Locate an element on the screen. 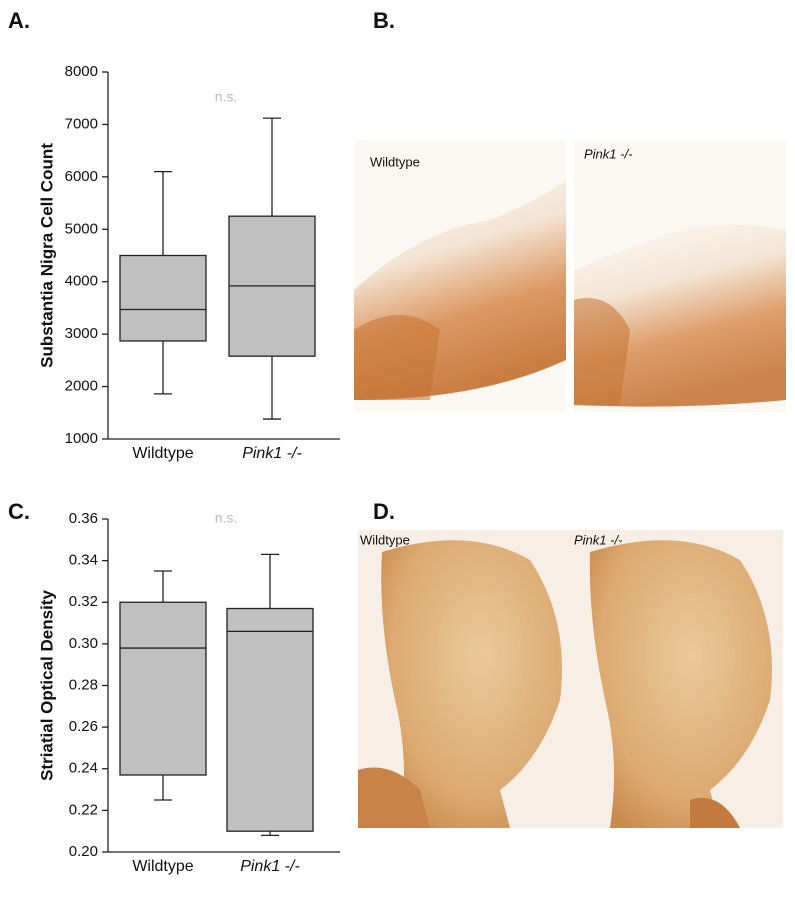  y-tick-label: 0.26 is located at coordinates (83, 726).